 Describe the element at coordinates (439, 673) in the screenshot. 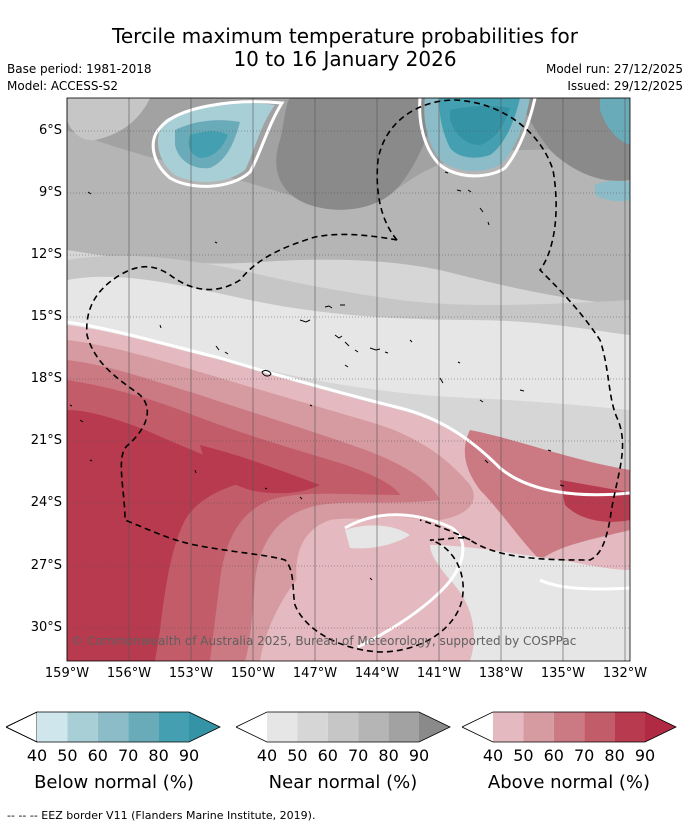

I see `lon-label: 141°W` at that location.